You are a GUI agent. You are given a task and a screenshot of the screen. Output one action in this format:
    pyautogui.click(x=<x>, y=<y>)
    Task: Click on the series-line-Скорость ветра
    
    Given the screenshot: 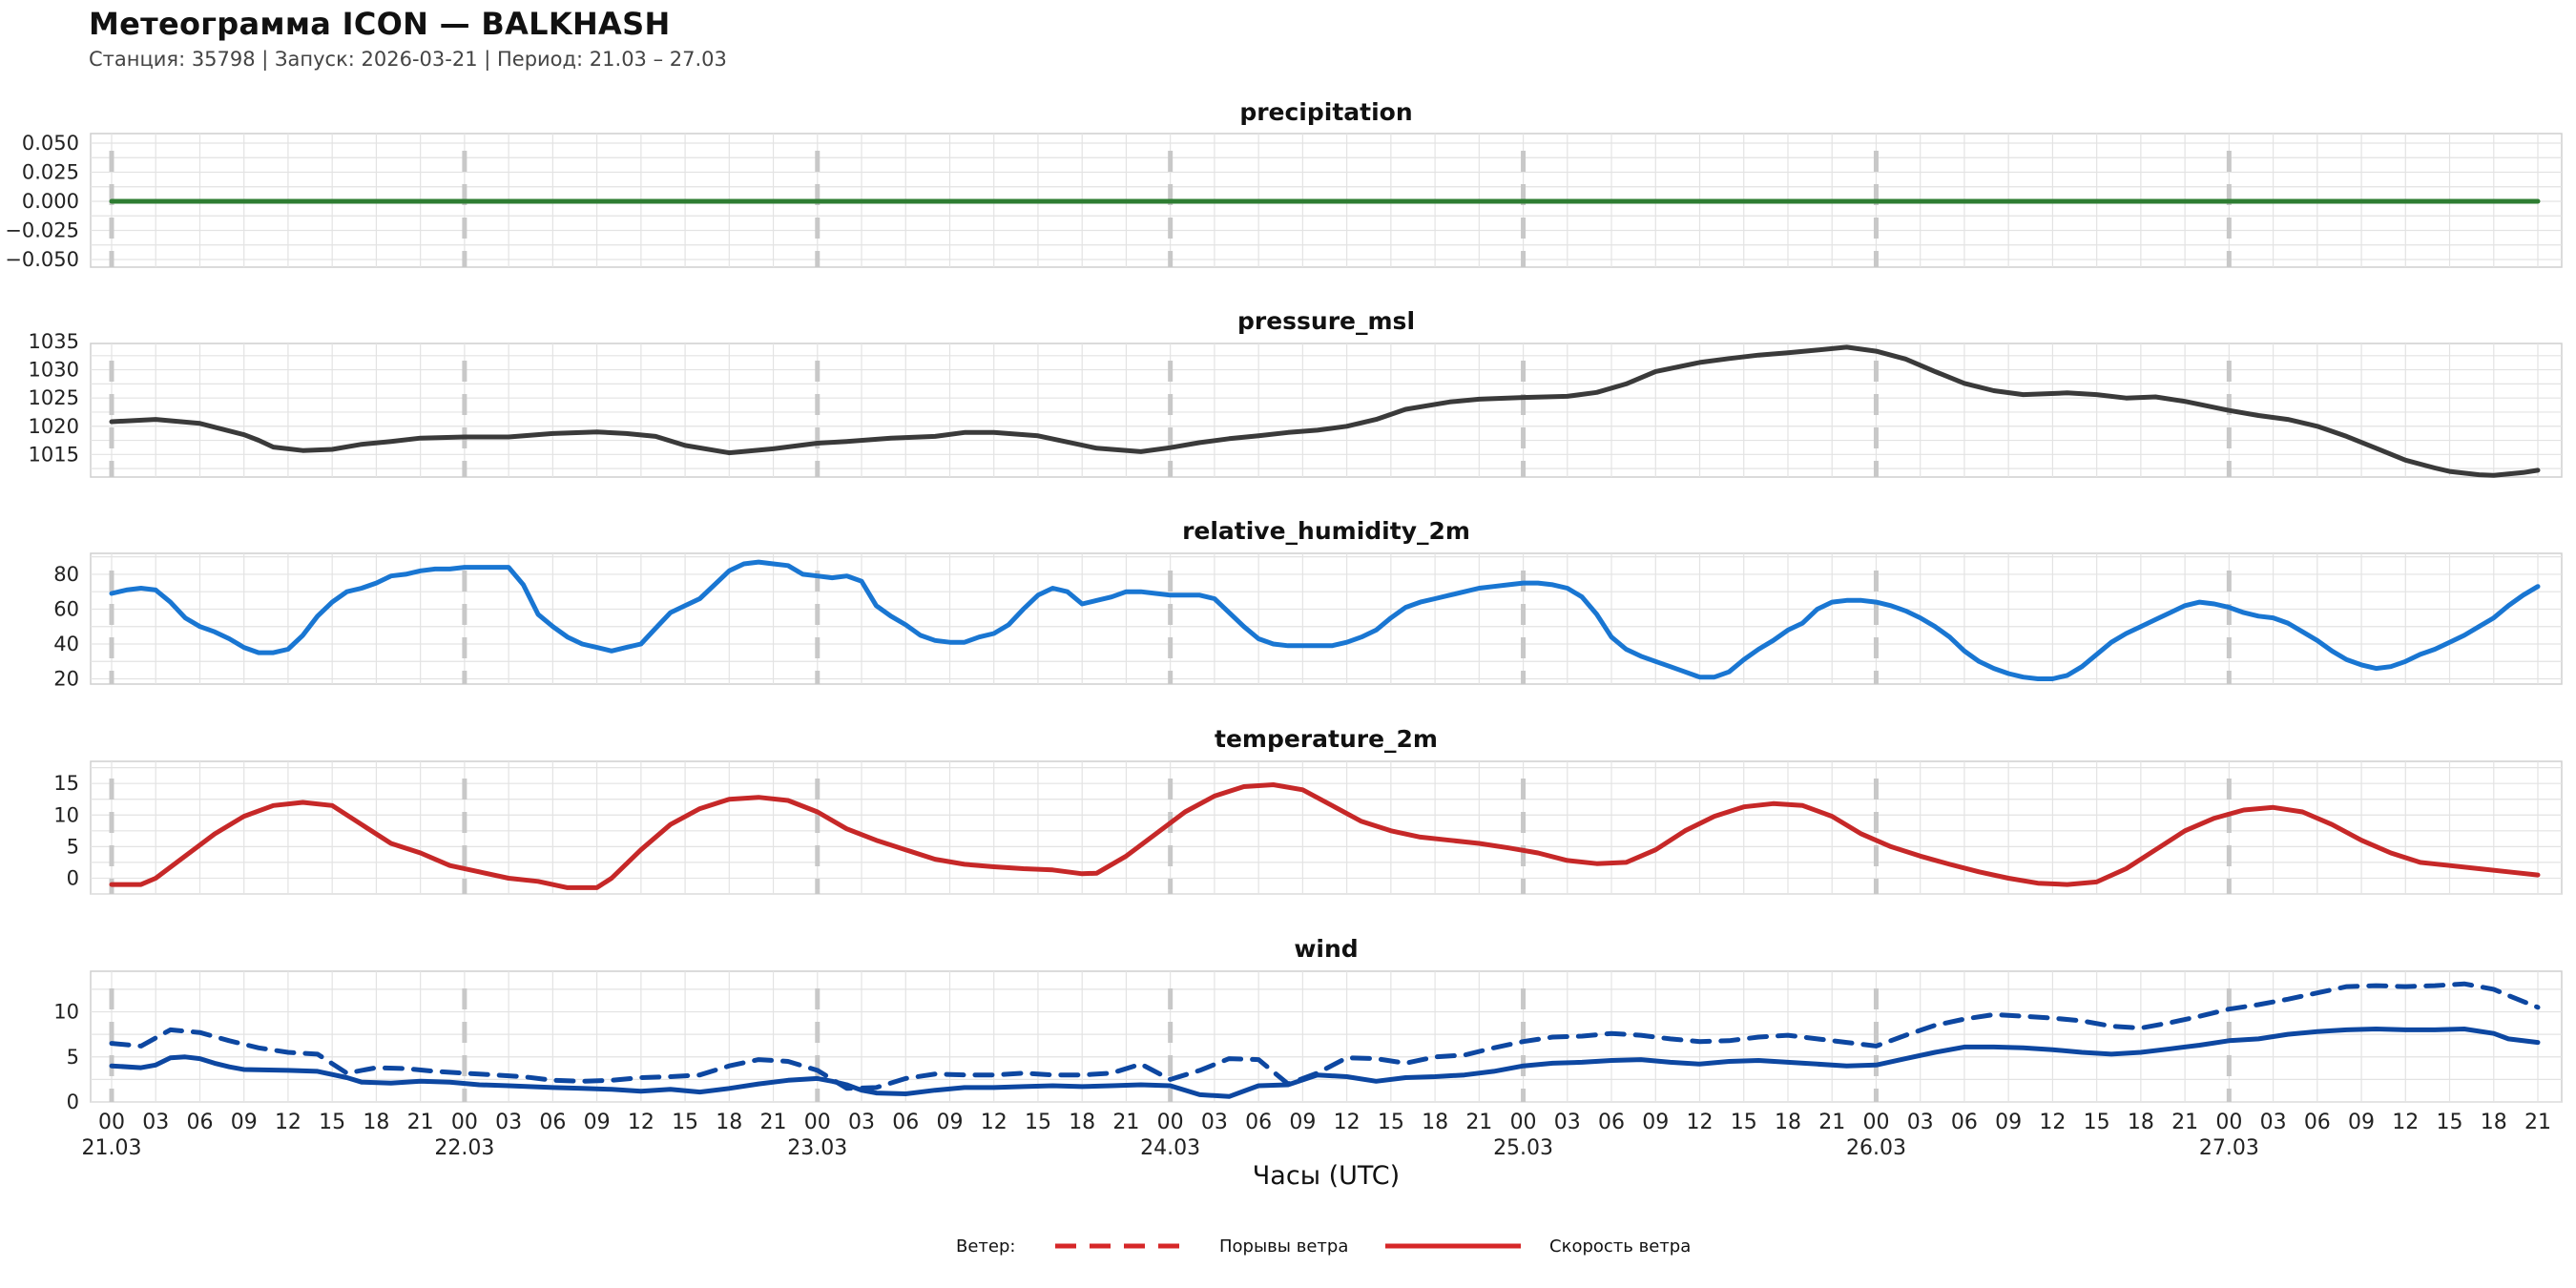 What is the action you would take?
    pyautogui.click(x=1325, y=1063)
    